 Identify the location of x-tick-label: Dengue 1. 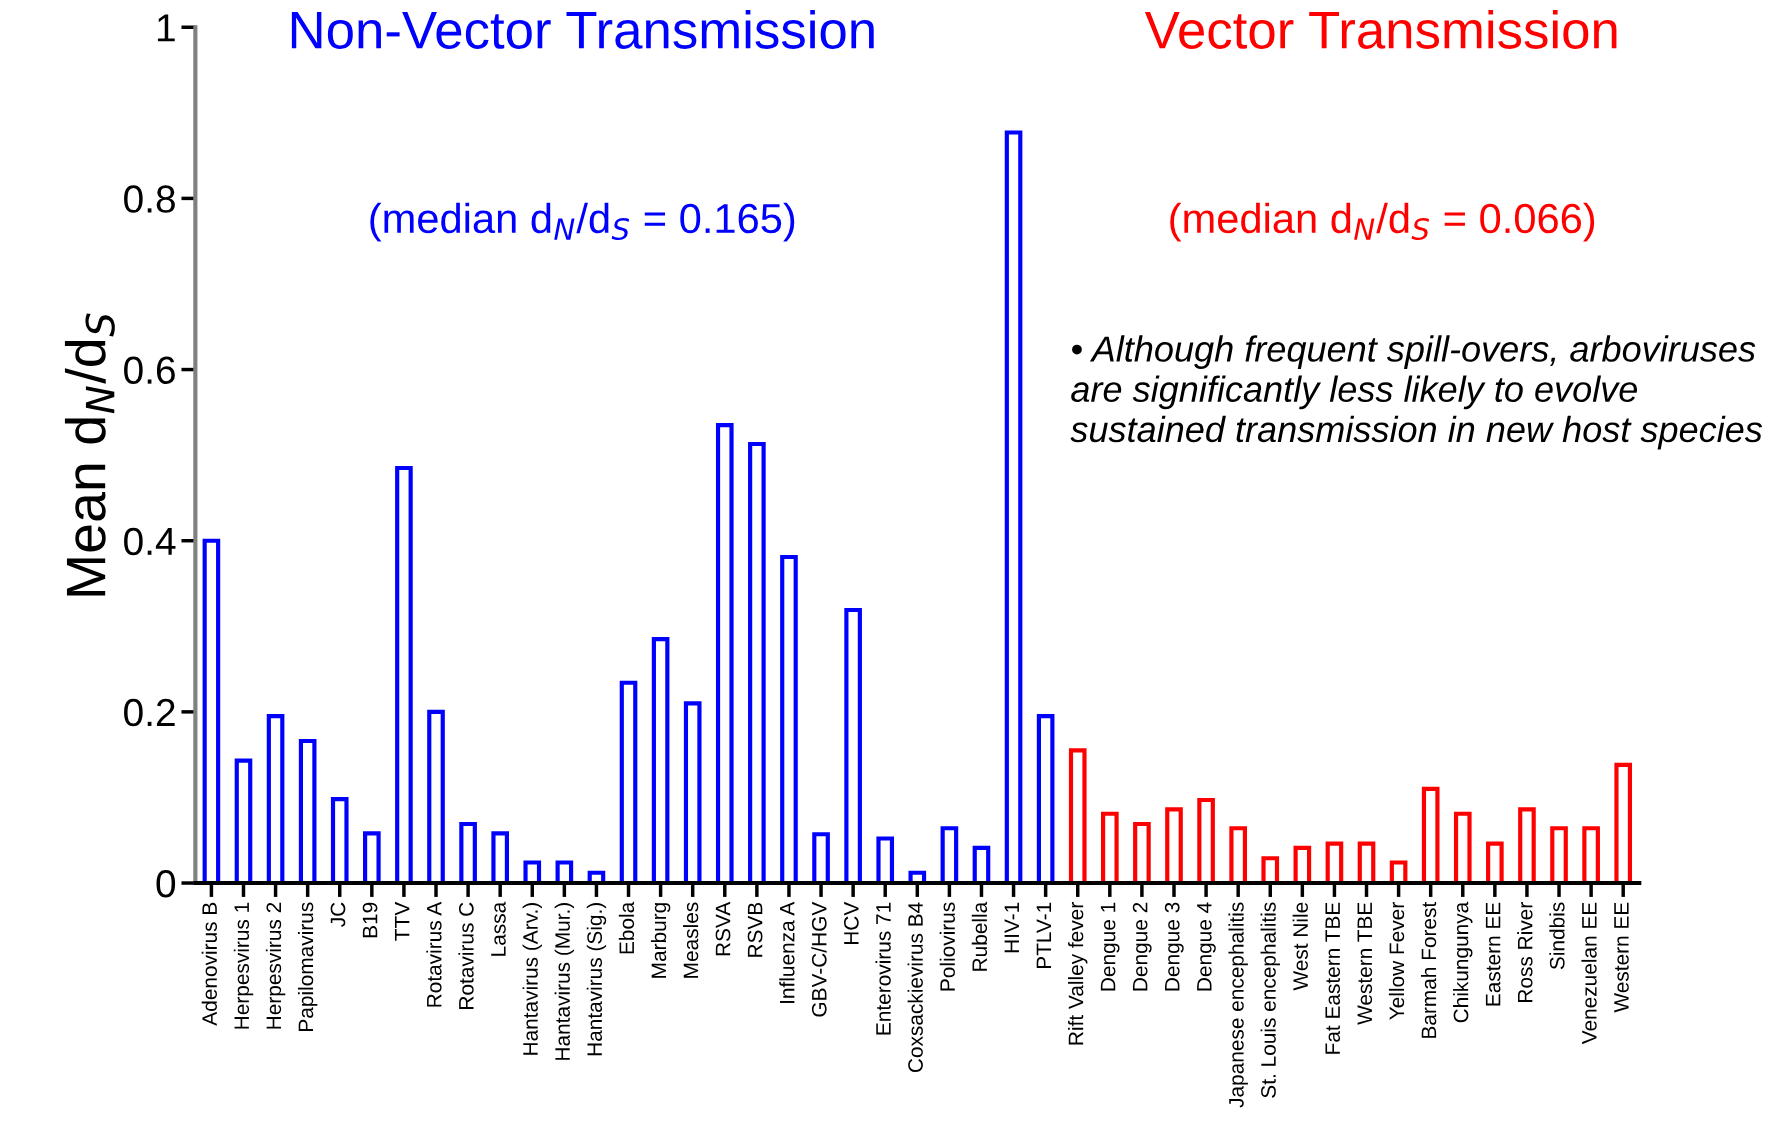
(1110, 946).